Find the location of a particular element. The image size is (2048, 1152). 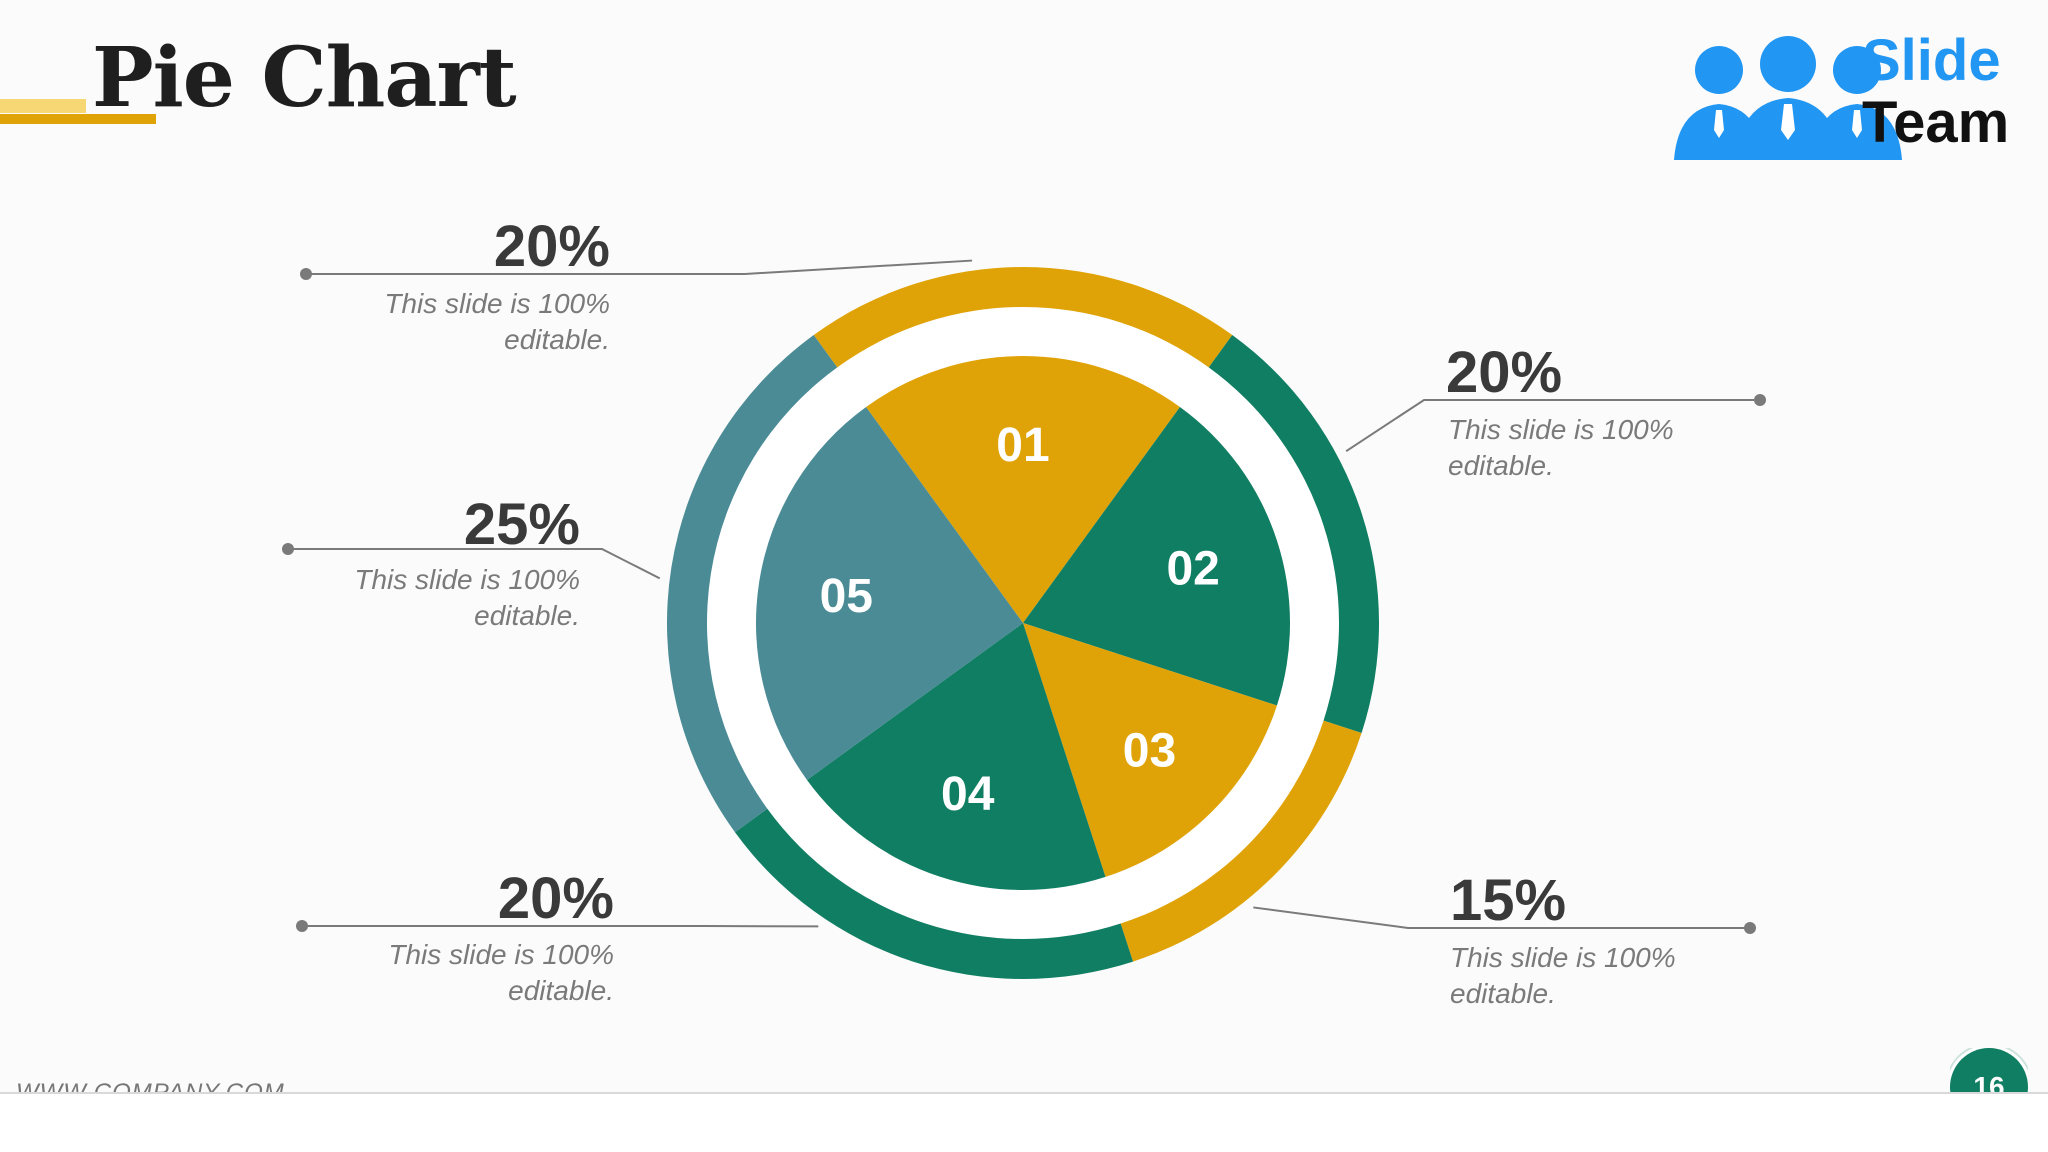

logo-word-slide: Slide is located at coordinates (1931, 60).